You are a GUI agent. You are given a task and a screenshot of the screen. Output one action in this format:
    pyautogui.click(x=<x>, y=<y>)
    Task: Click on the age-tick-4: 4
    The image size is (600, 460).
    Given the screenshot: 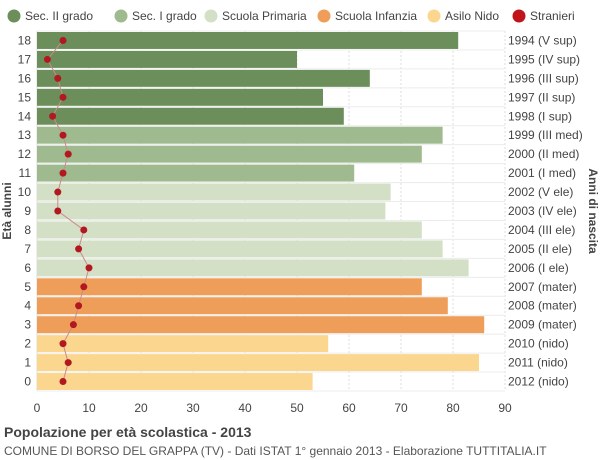 What is the action you would take?
    pyautogui.click(x=27, y=306)
    